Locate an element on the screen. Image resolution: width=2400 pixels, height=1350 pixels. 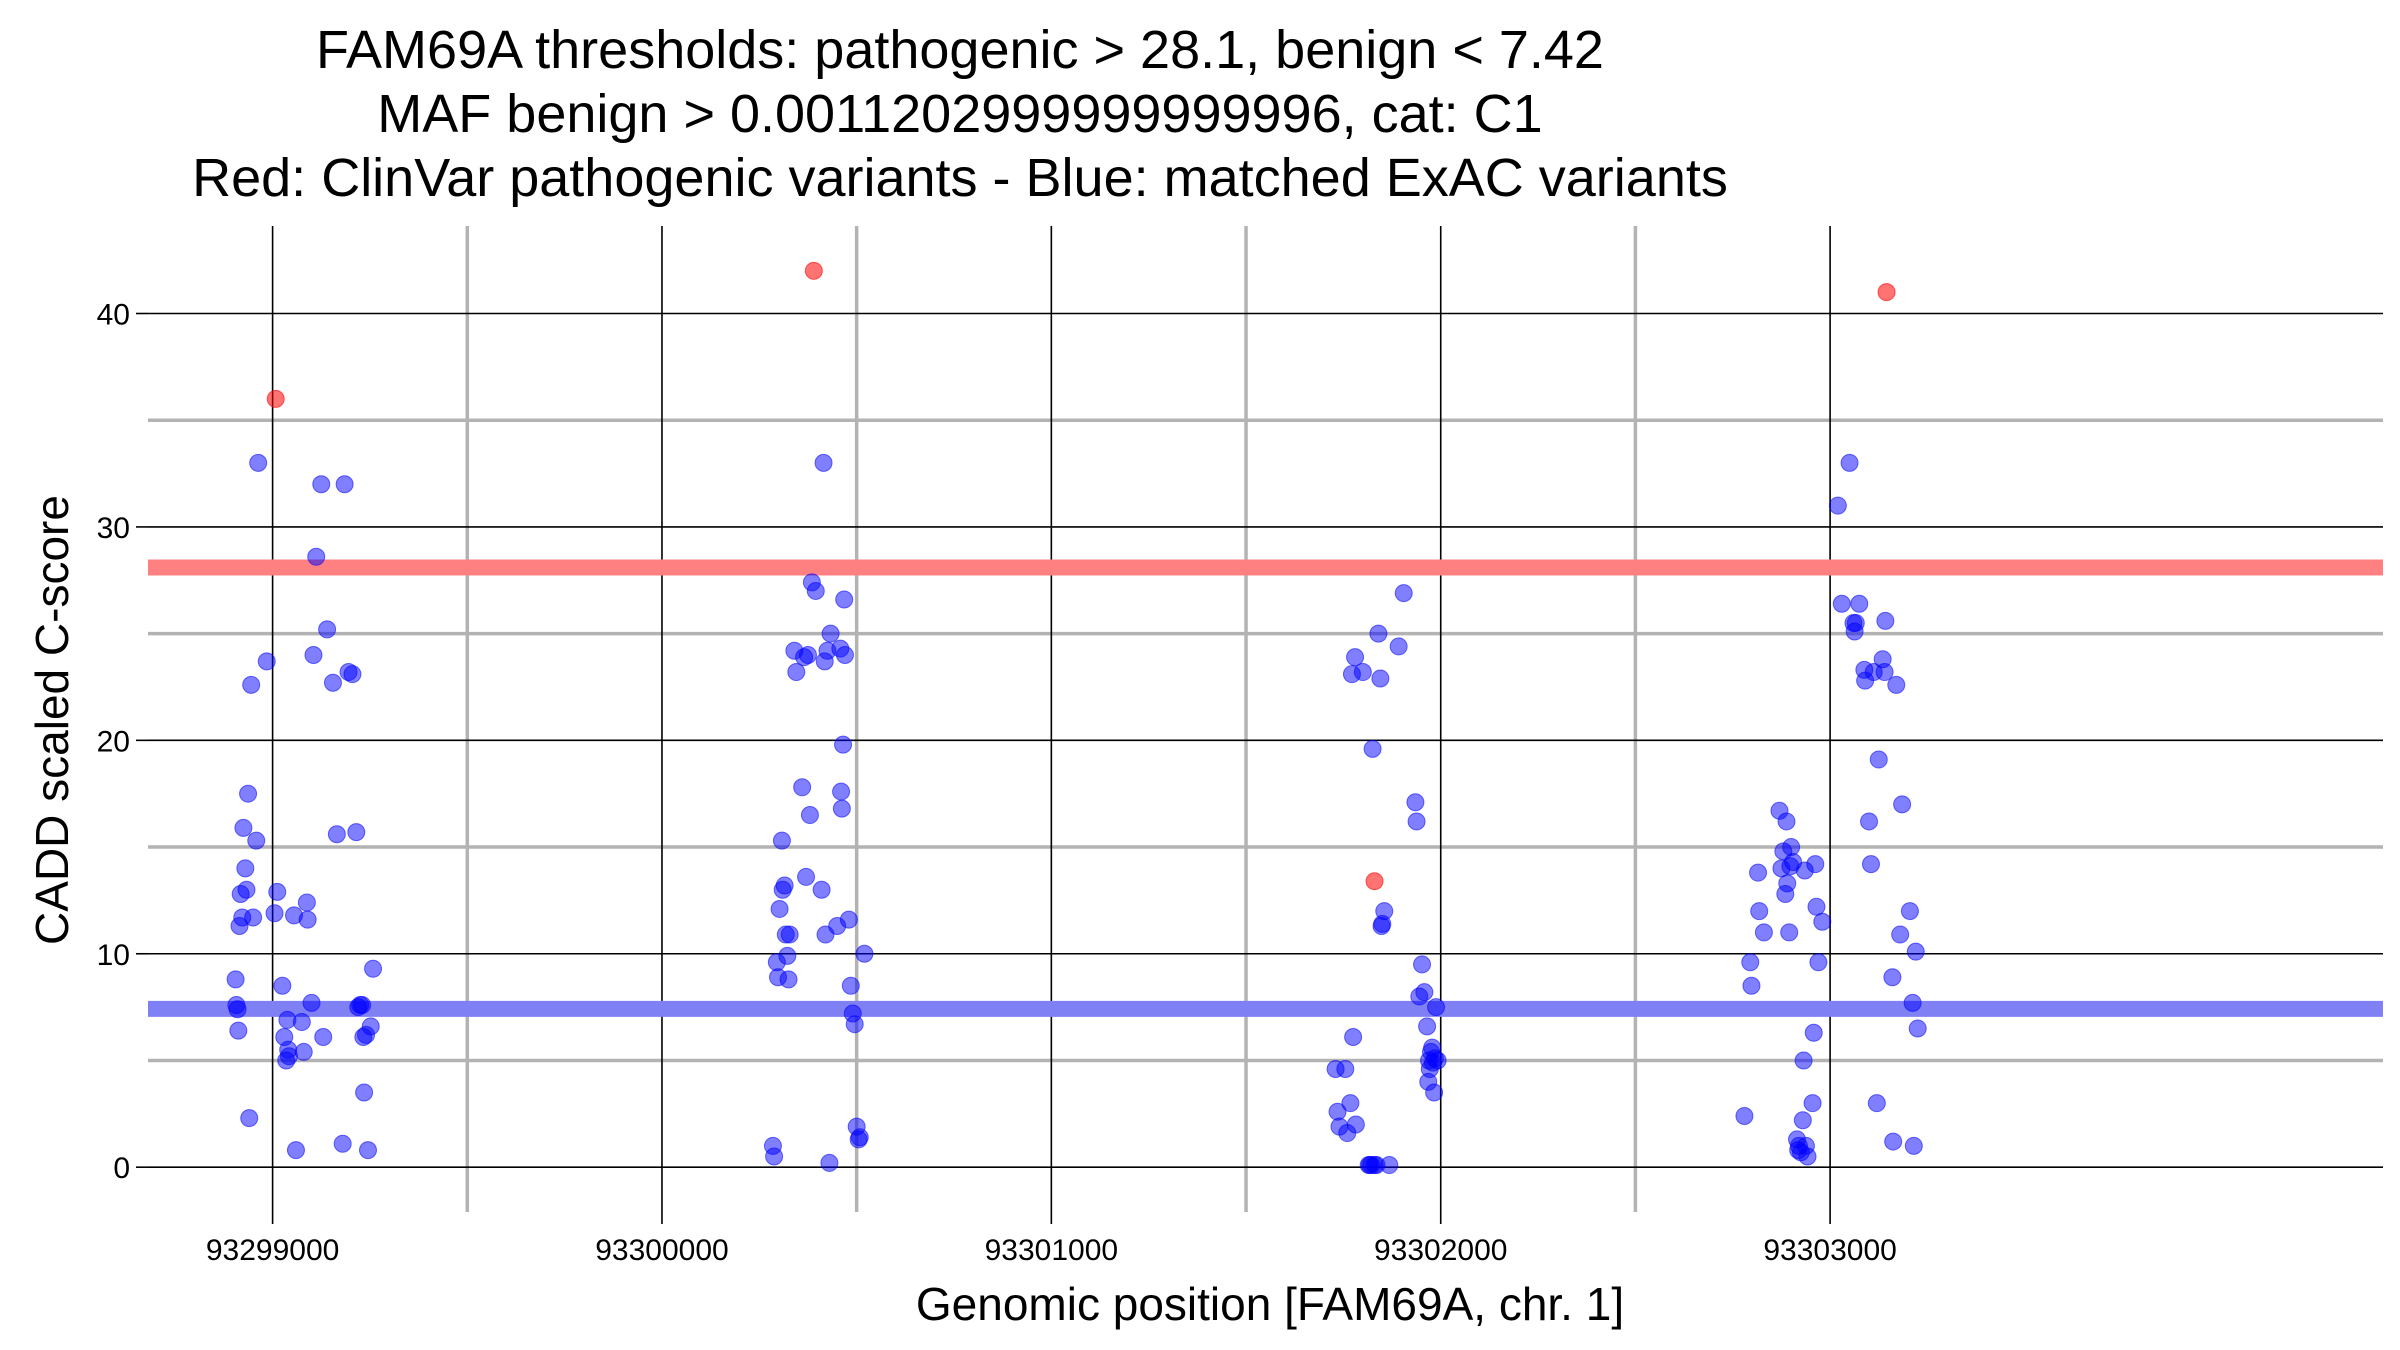
y-tick-label: 30 is located at coordinates (113, 528).